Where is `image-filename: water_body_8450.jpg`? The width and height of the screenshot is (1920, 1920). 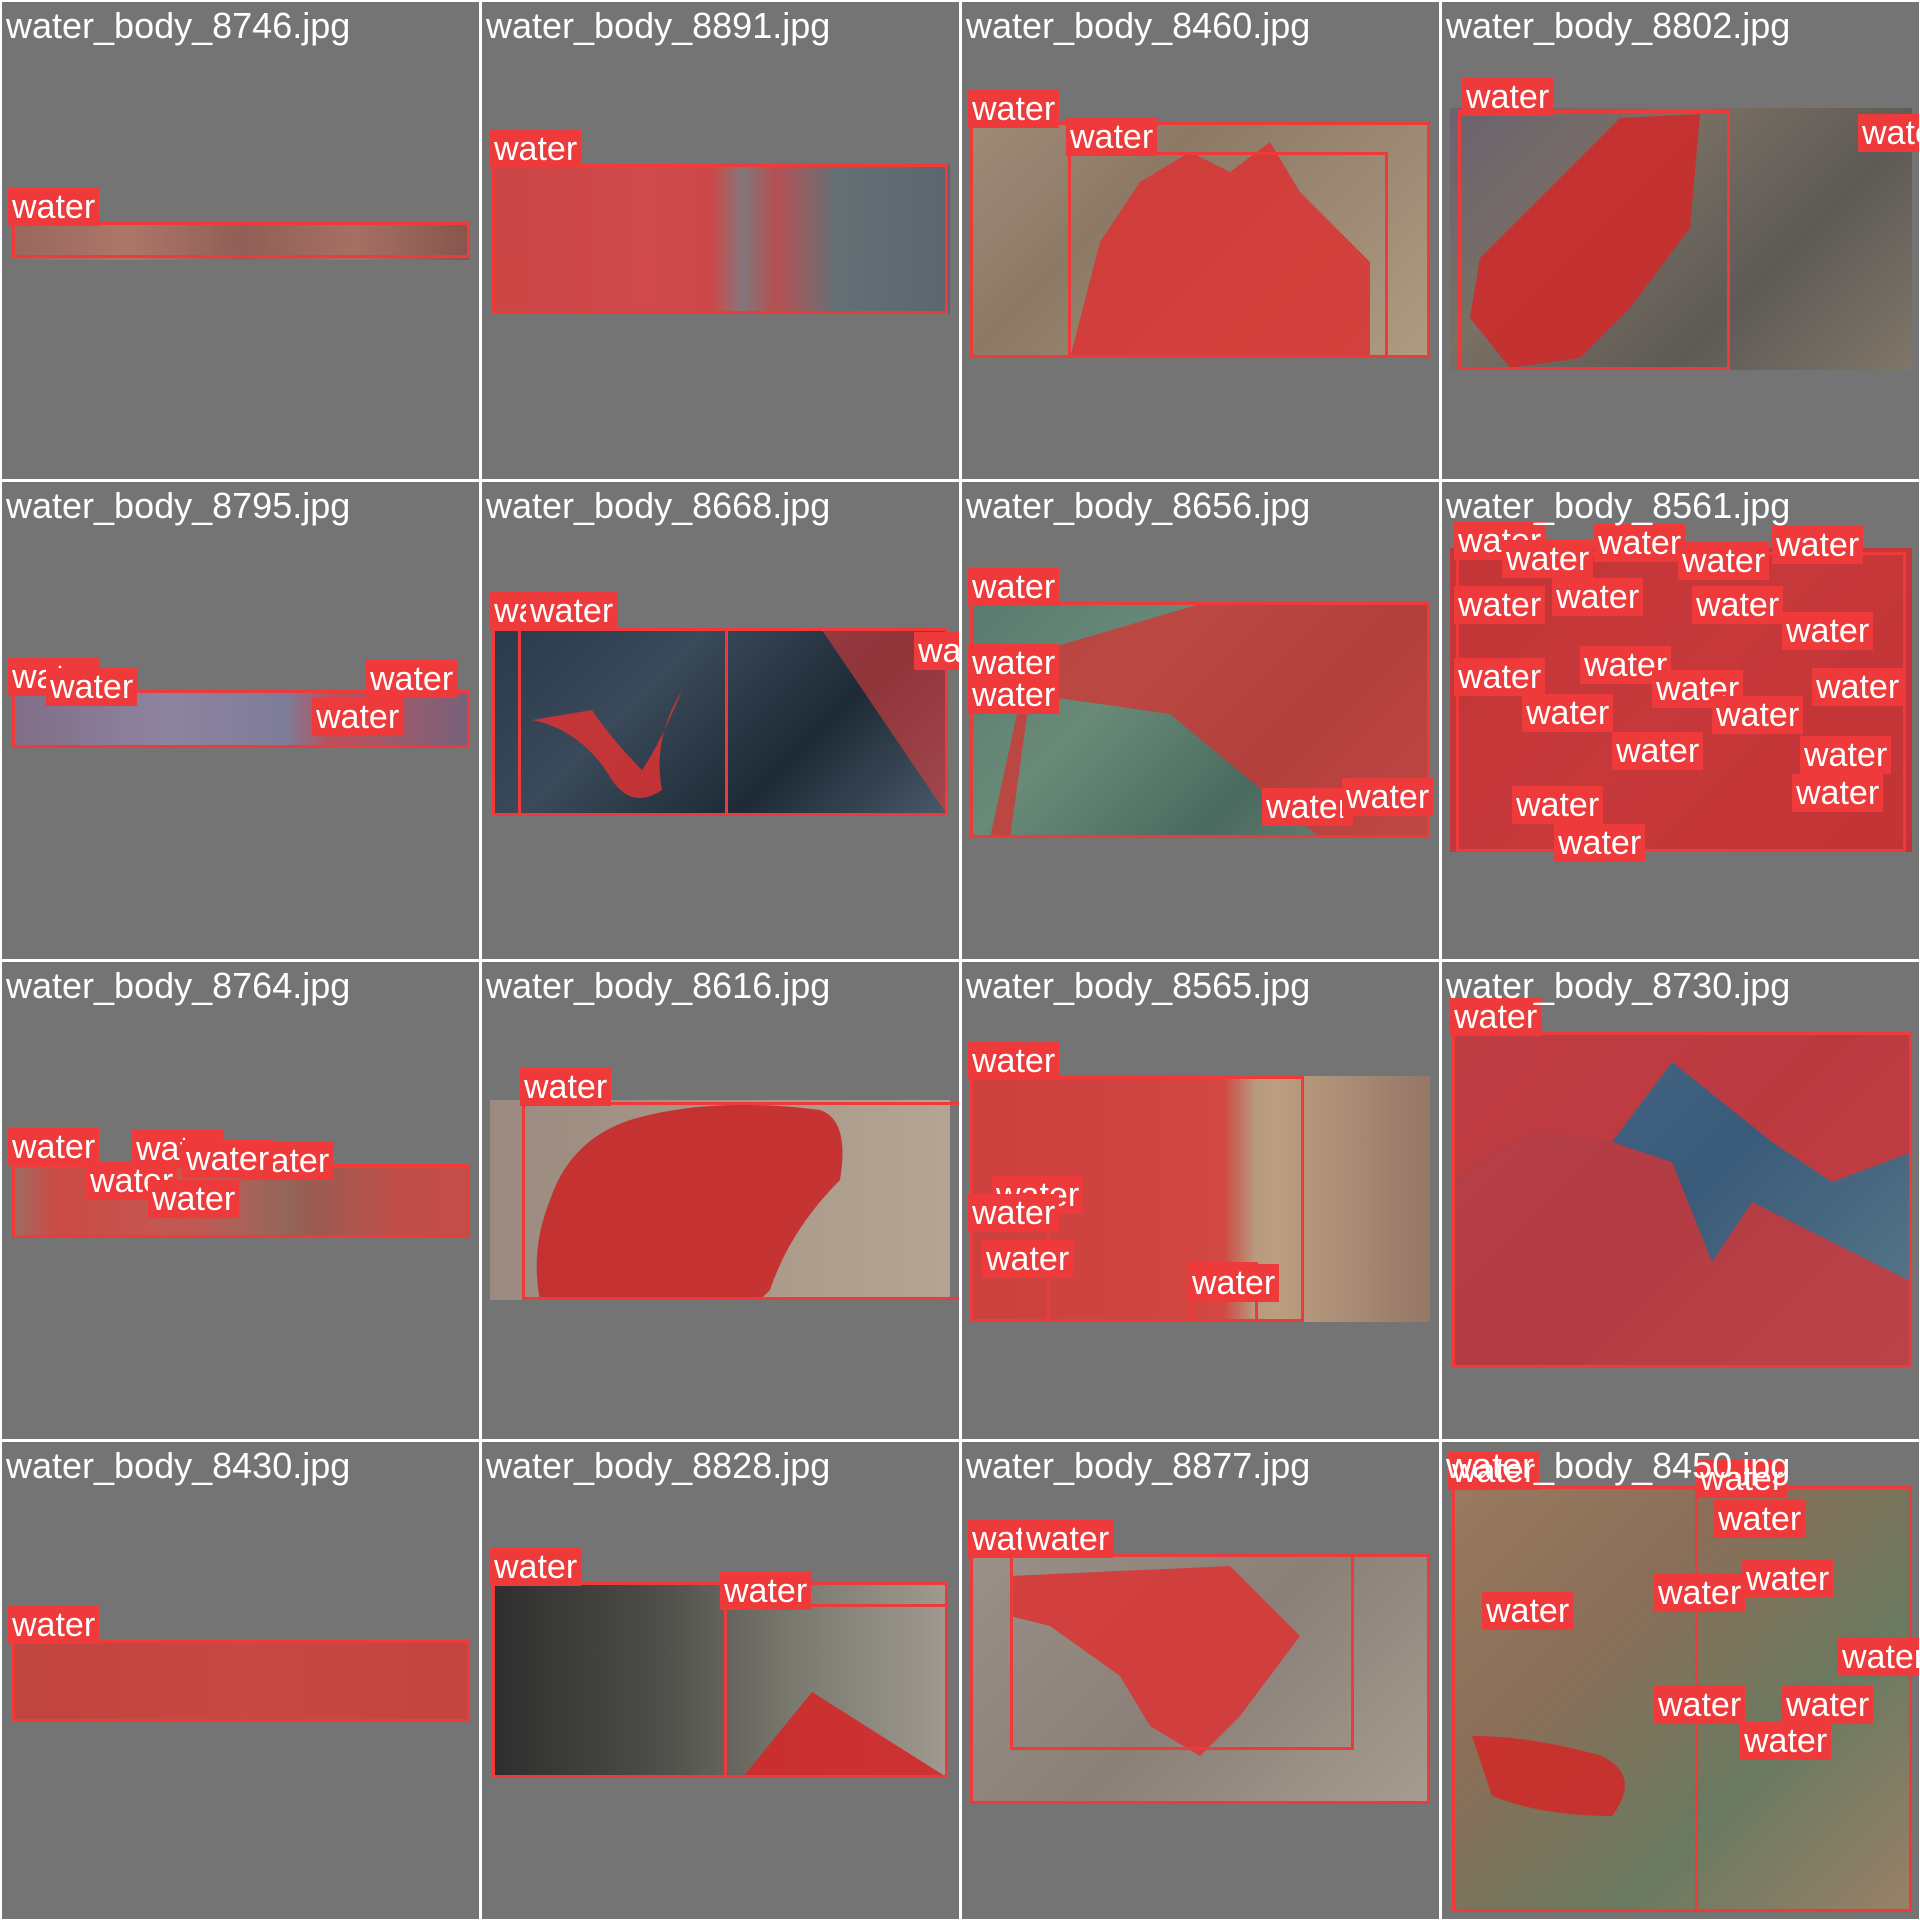
image-filename: water_body_8450.jpg is located at coordinates (1618, 1465).